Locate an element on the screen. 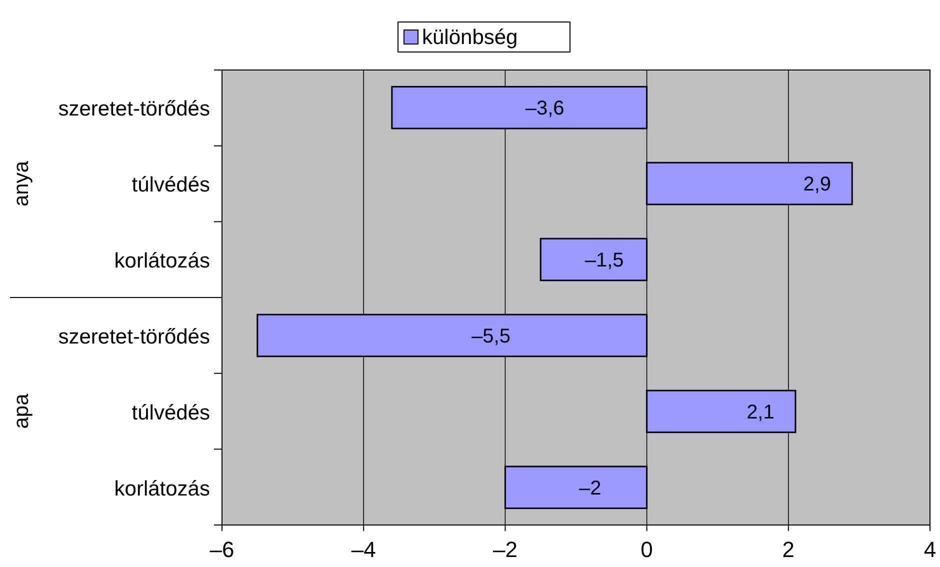  x-tick-label: 0 is located at coordinates (646, 549).